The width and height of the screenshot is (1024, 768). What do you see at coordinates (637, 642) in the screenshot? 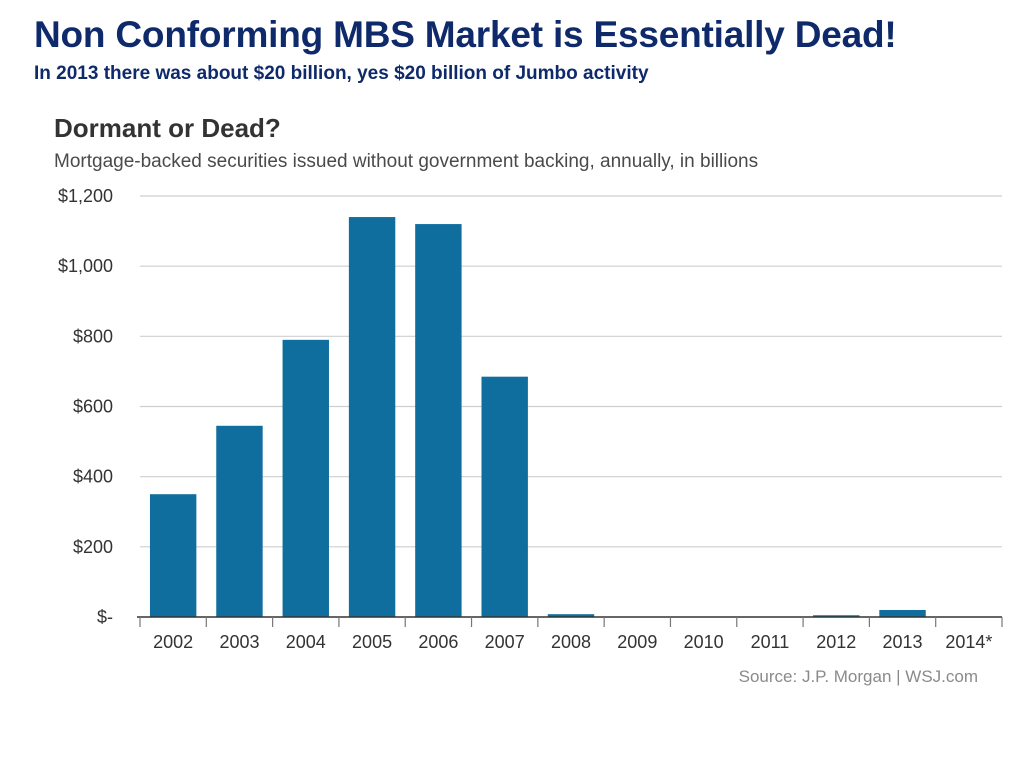
I see `x-tick-label: 2009` at bounding box center [637, 642].